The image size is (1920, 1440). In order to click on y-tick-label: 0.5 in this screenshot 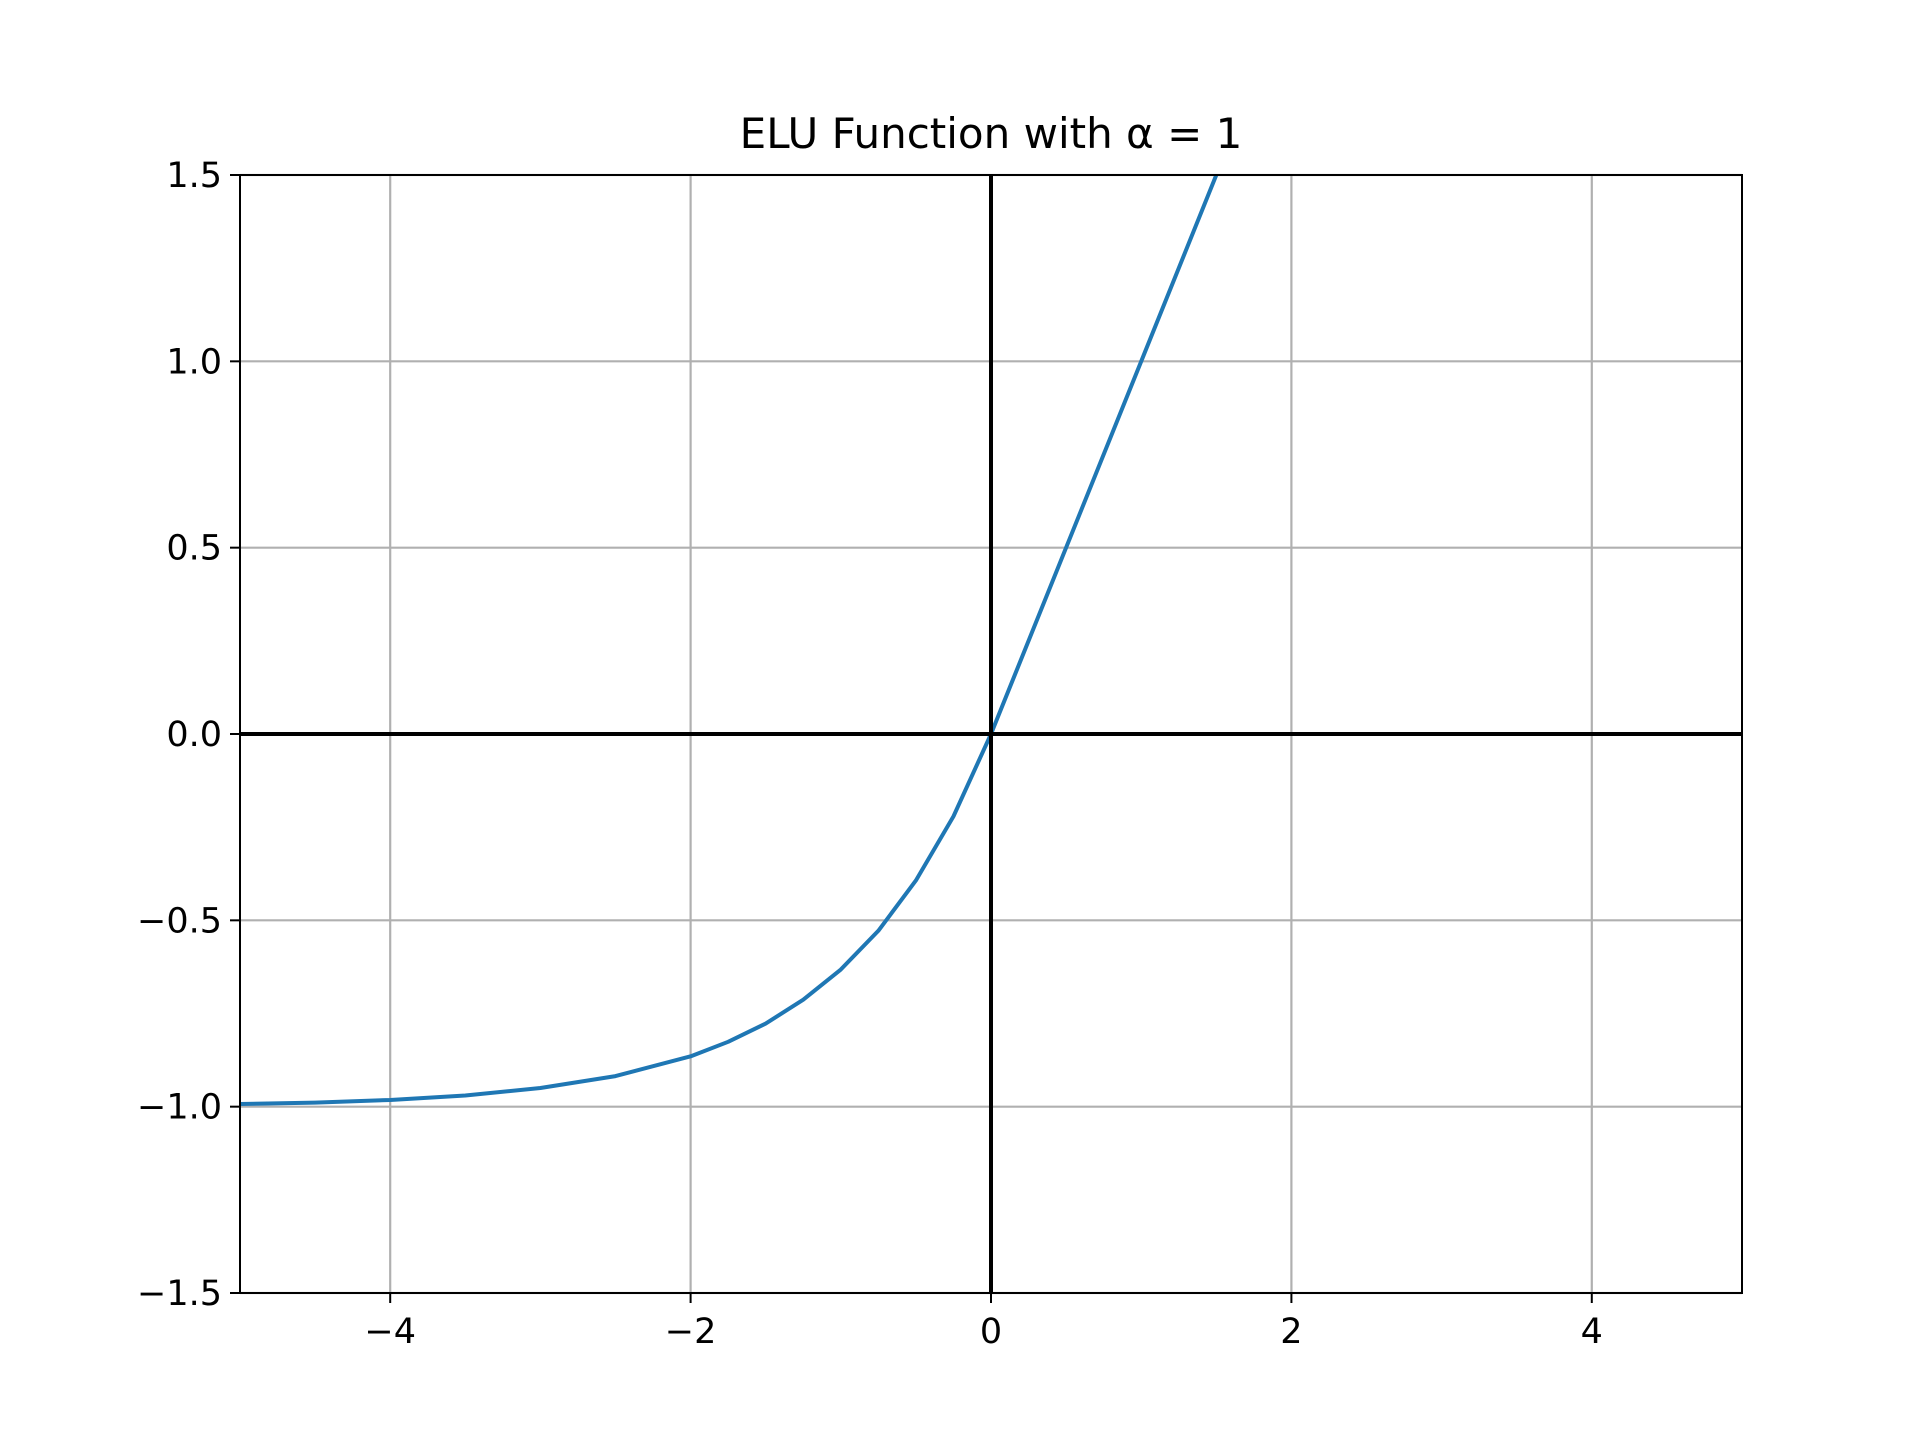, I will do `click(194, 549)`.